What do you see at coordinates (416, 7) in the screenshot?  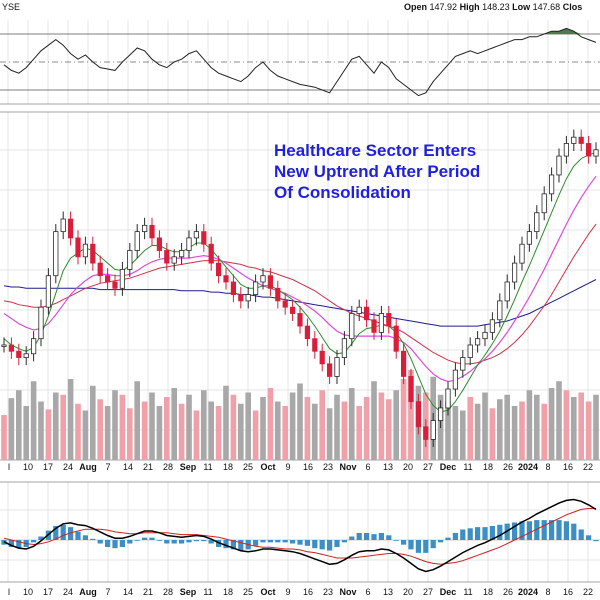 I see `open-label: Open` at bounding box center [416, 7].